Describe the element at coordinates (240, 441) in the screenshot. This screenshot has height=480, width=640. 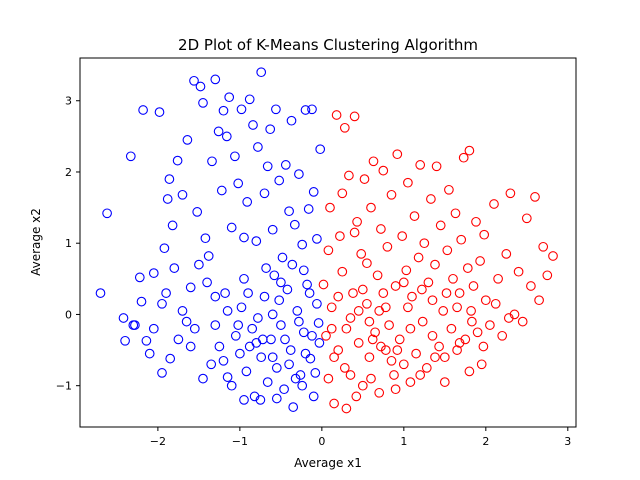
I see `x-tick-label: −1` at that location.